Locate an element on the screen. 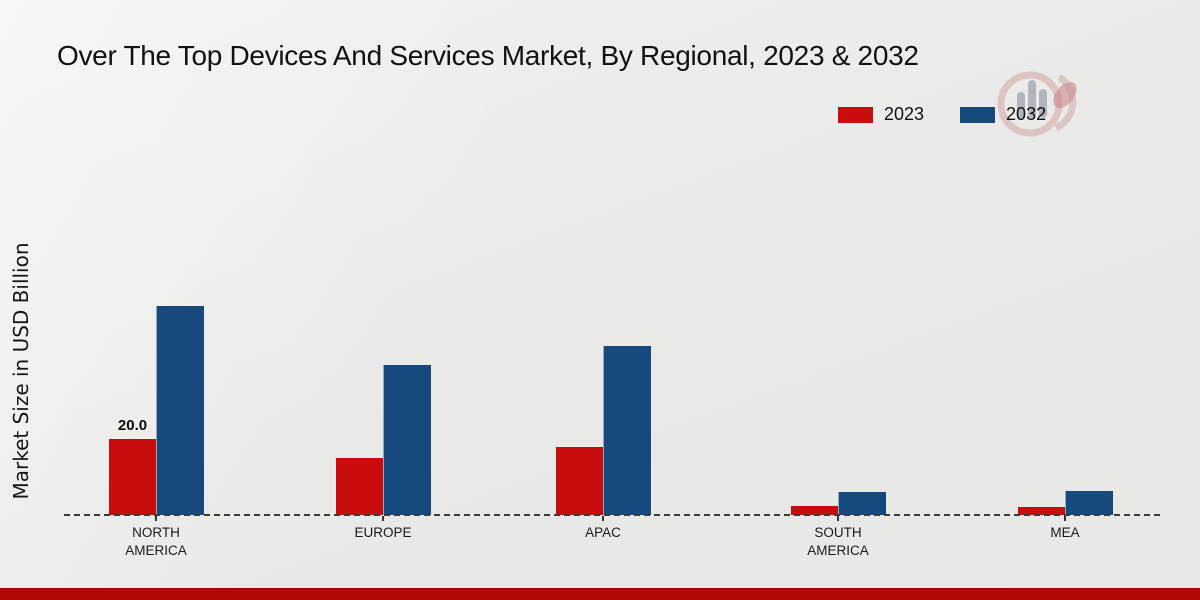 This screenshot has width=1200, height=600. bar-2023-europe is located at coordinates (359, 486).